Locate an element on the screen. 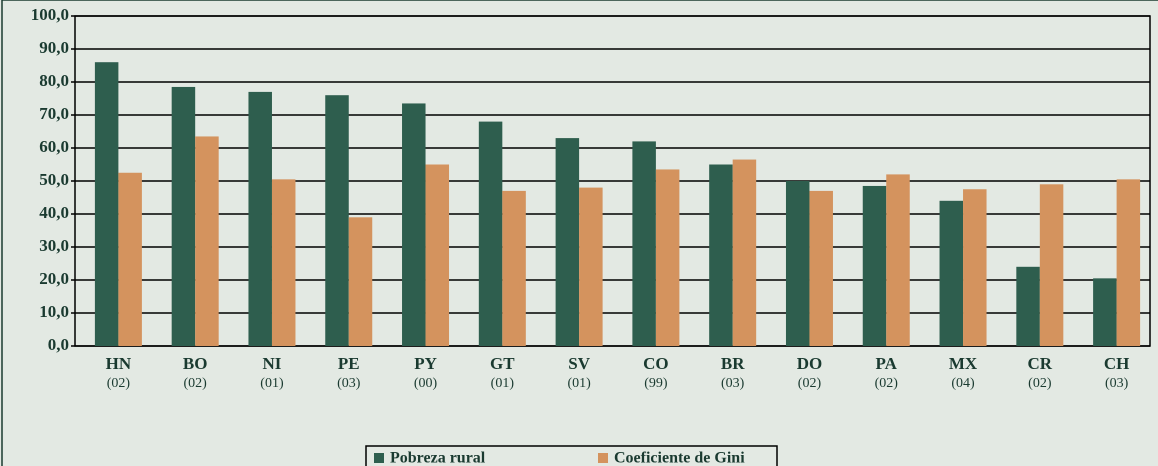 The width and height of the screenshot is (1158, 466). y-tick-label: 70,0 is located at coordinates (54, 113).